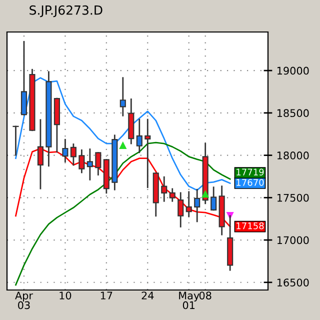 This screenshot has height=320, width=320. Describe the element at coordinates (148, 296) in the screenshot. I see `x-tick-label: 24` at that location.